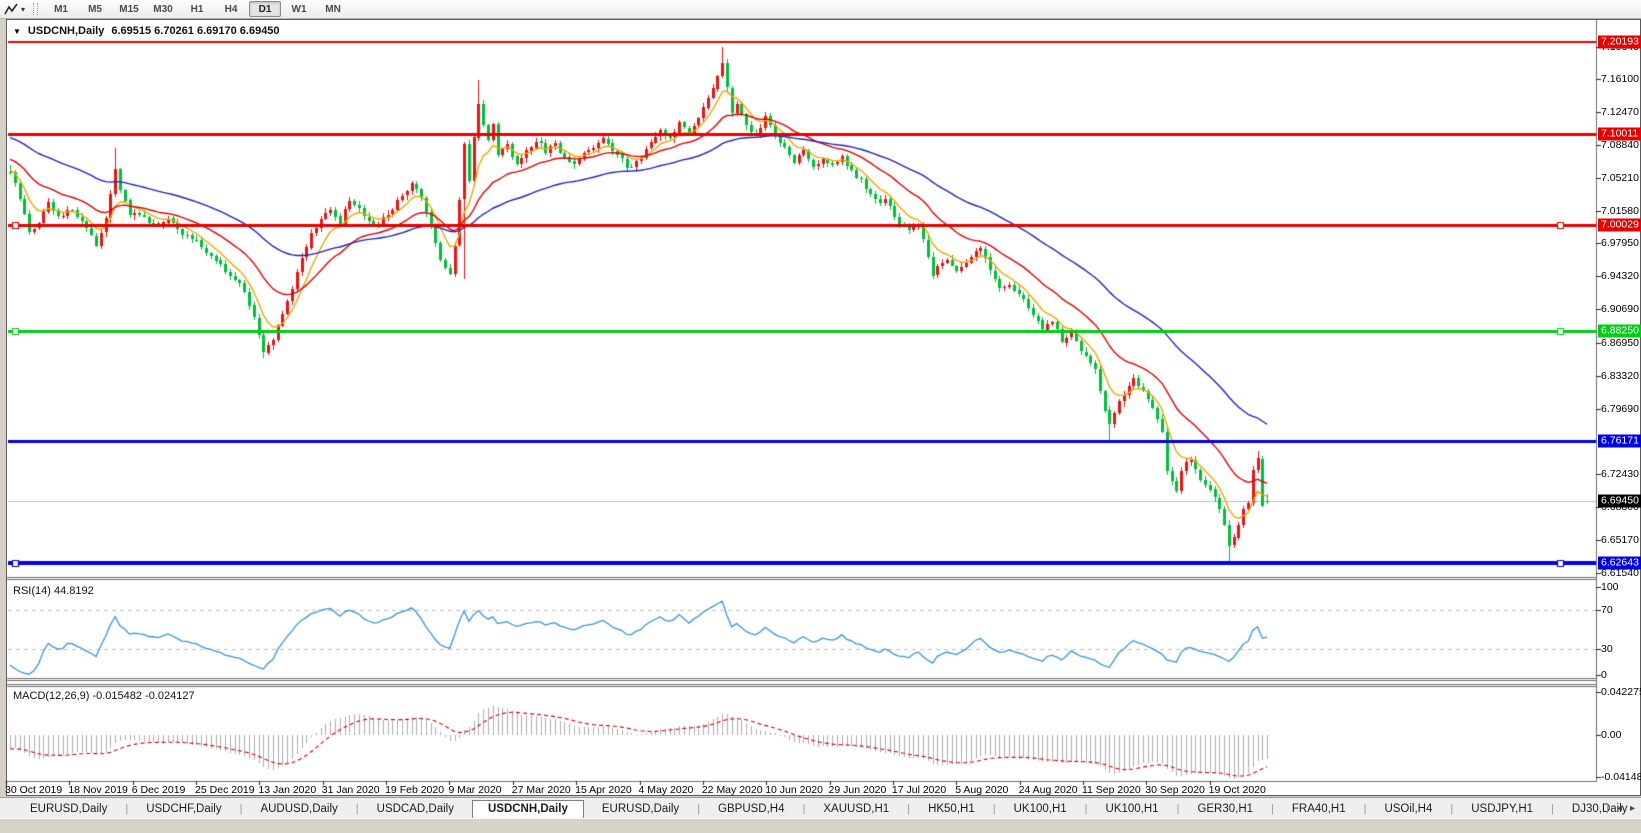 The width and height of the screenshot is (1641, 833). I want to click on toolbar-grip-handle, so click(36, 9).